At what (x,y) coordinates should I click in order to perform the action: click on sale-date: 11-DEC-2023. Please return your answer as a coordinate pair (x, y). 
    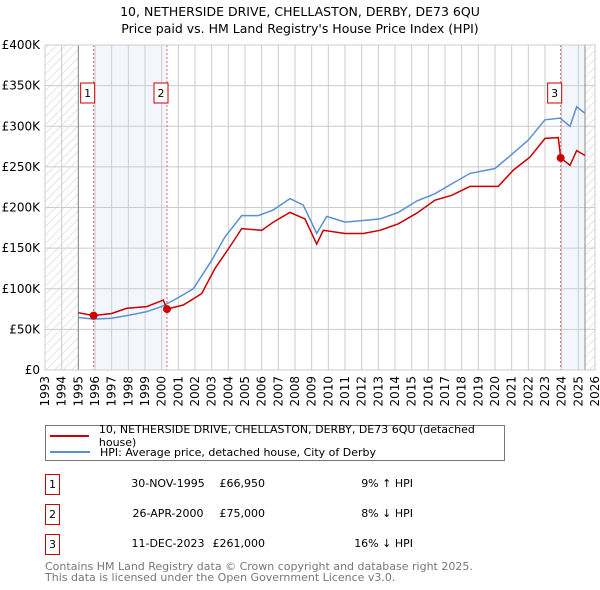
    Looking at the image, I should click on (168, 543).